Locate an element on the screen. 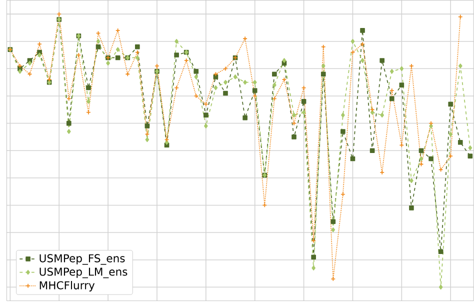  legend-label: USMPep_FS_ens is located at coordinates (82, 259).